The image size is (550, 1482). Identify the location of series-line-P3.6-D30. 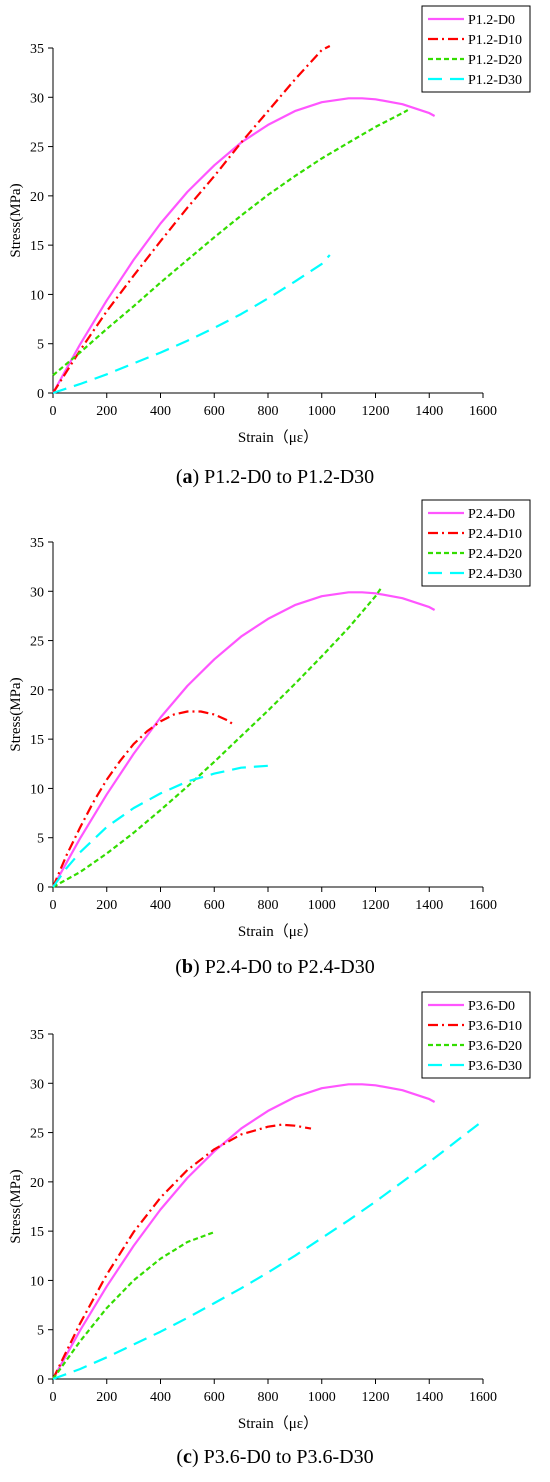
(268, 1250).